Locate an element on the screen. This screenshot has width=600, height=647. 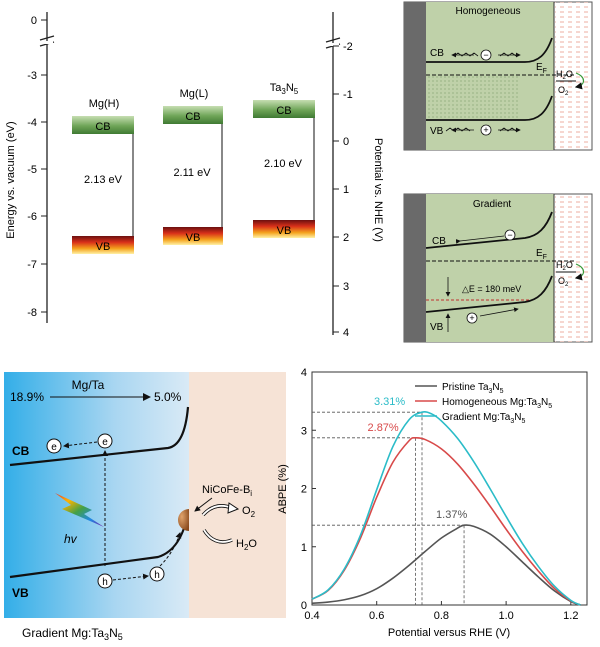
delta-e-label: △E = 180 meV is located at coordinates (491, 289).